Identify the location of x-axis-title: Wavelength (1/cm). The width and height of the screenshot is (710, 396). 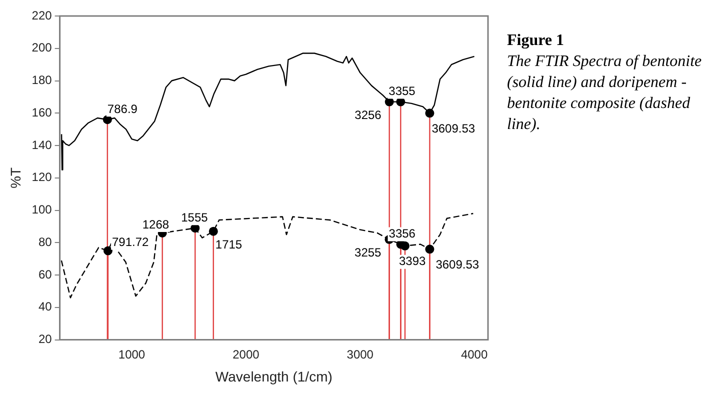
(273, 376).